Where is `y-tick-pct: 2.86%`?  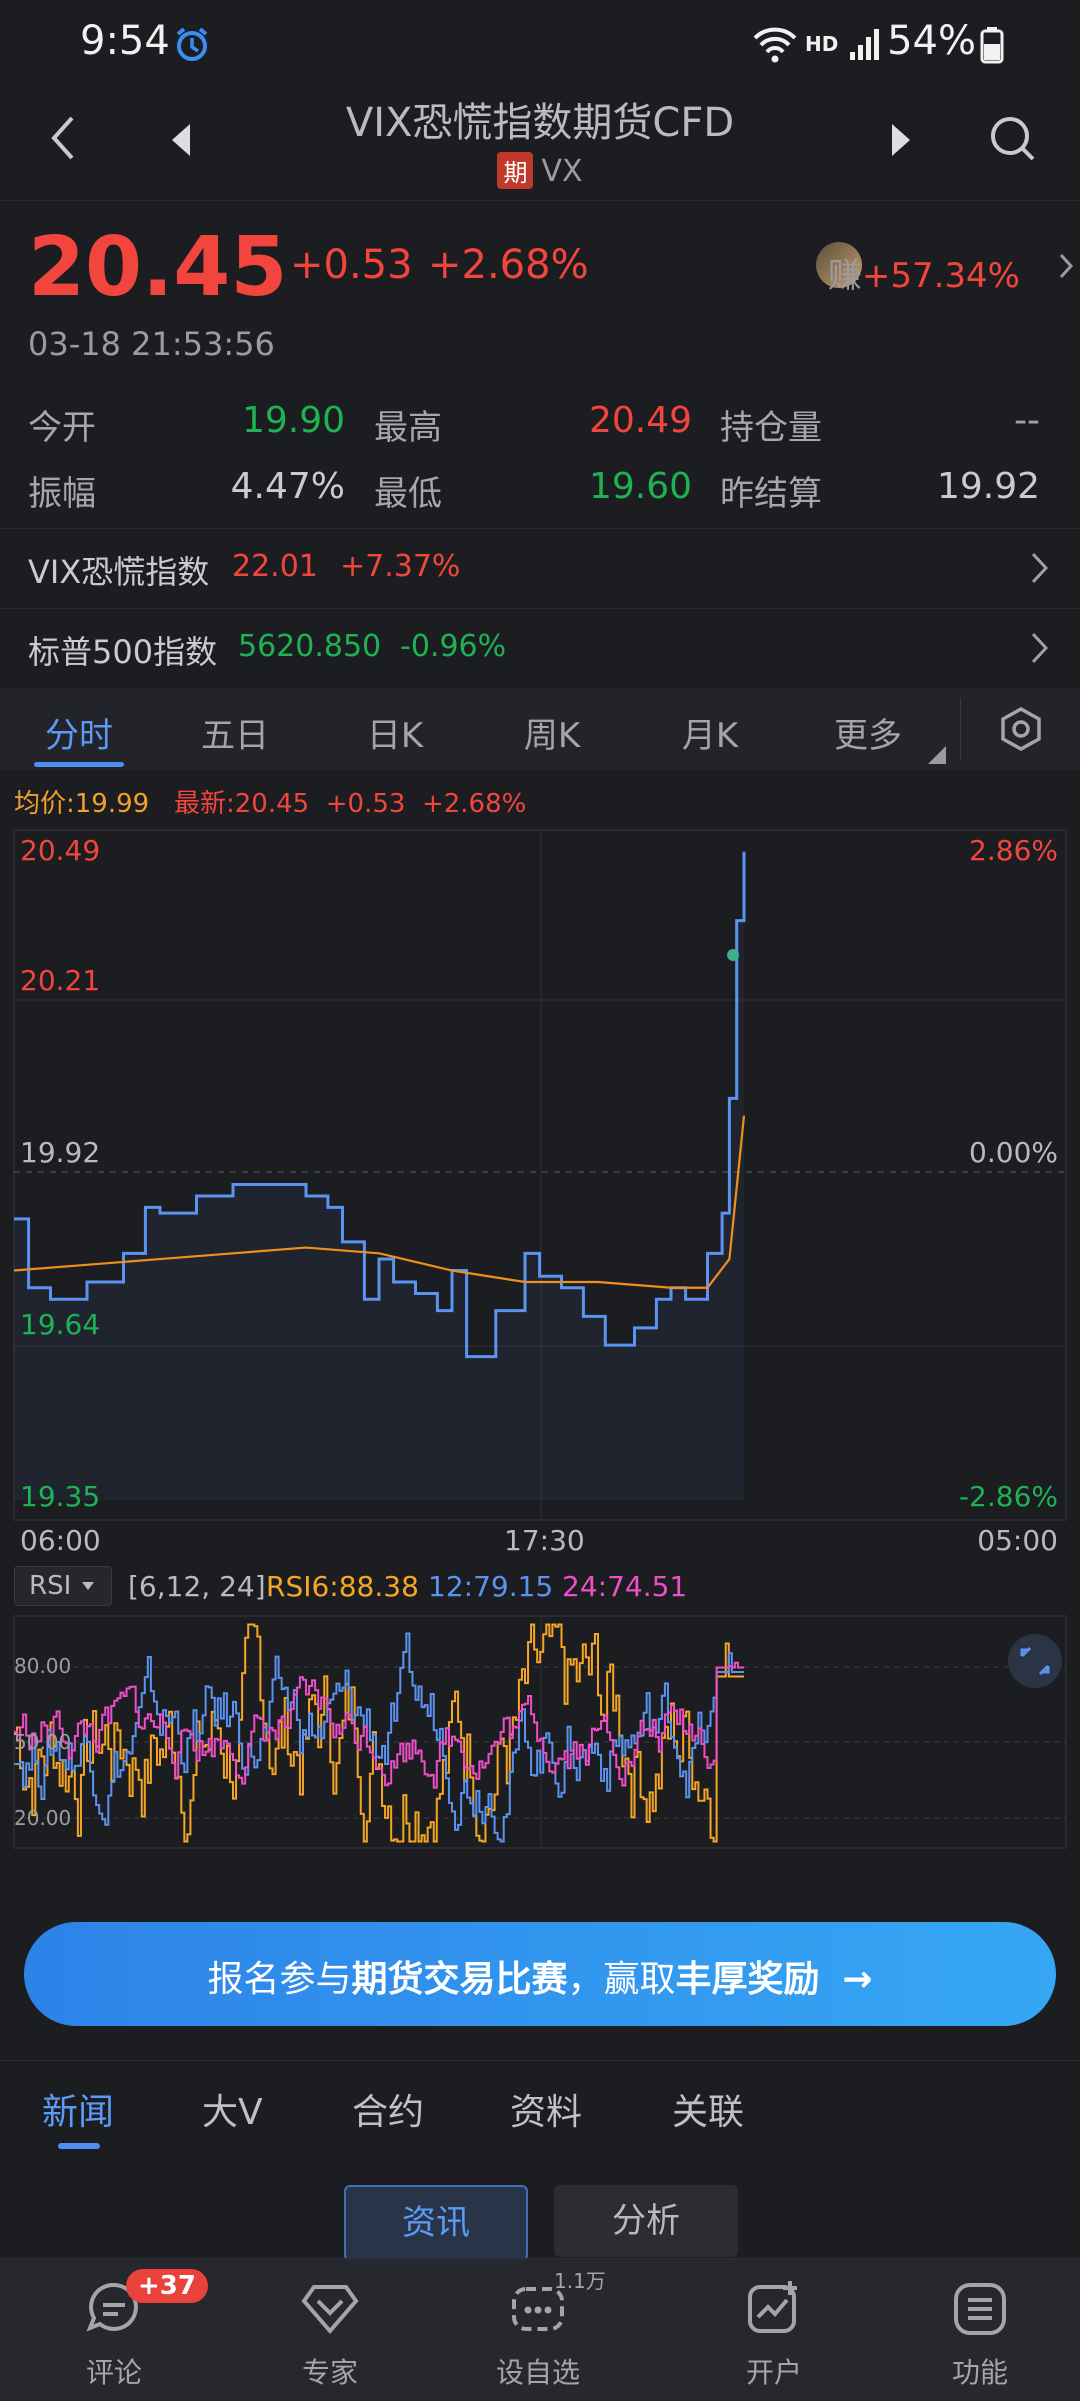
y-tick-pct: 2.86% is located at coordinates (1013, 850).